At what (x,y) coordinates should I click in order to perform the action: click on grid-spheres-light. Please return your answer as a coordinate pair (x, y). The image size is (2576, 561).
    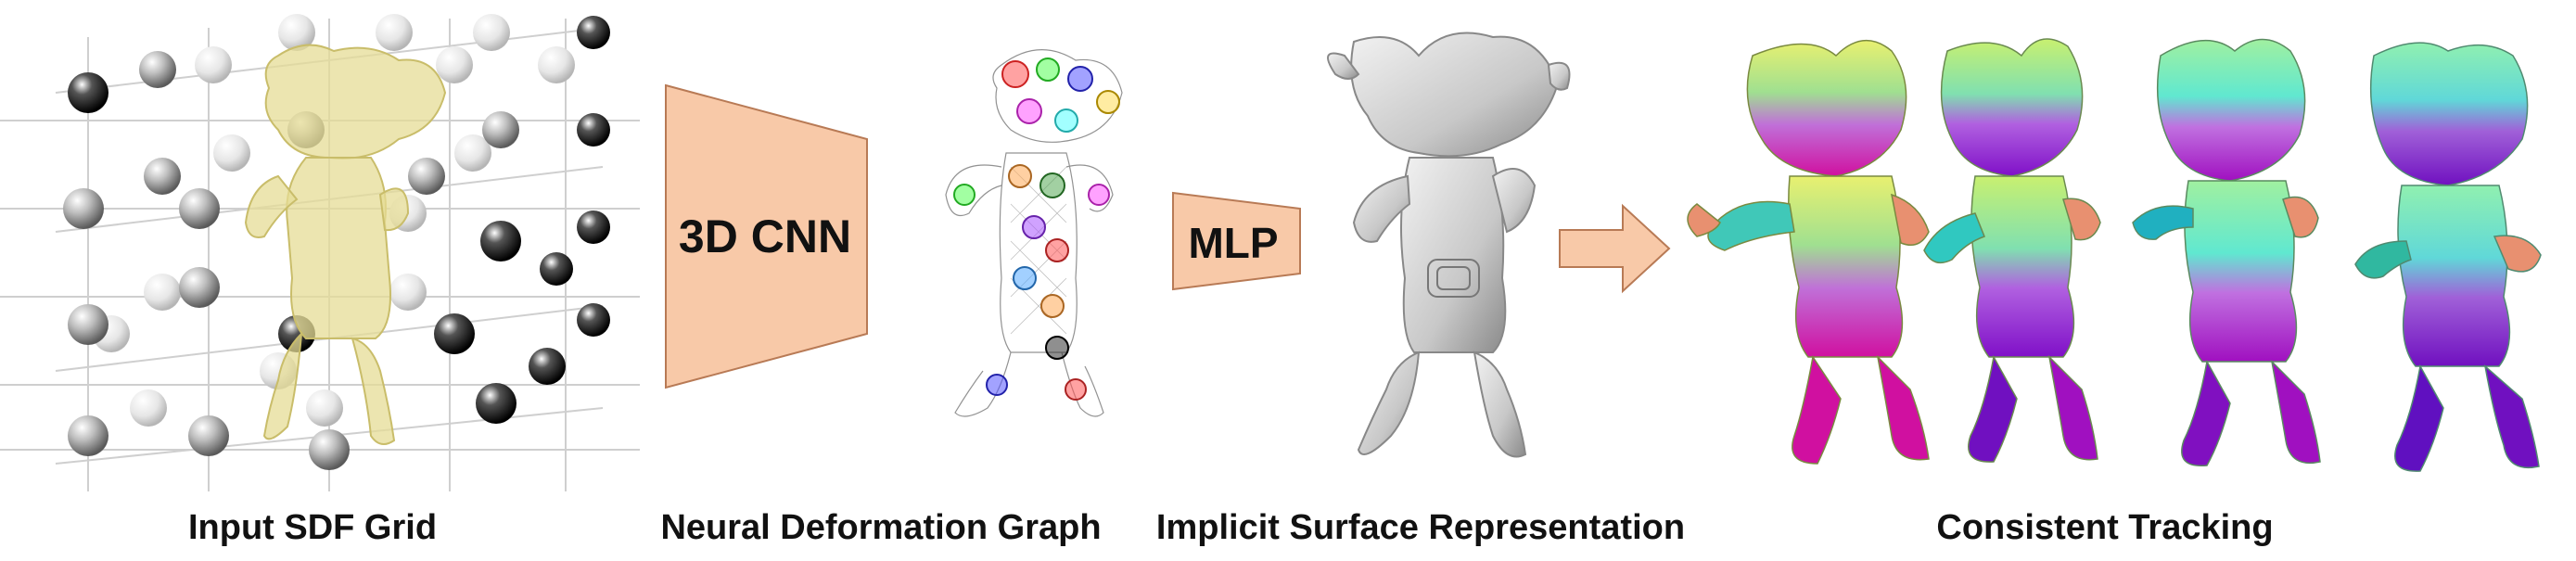
    Looking at the image, I should click on (334, 220).